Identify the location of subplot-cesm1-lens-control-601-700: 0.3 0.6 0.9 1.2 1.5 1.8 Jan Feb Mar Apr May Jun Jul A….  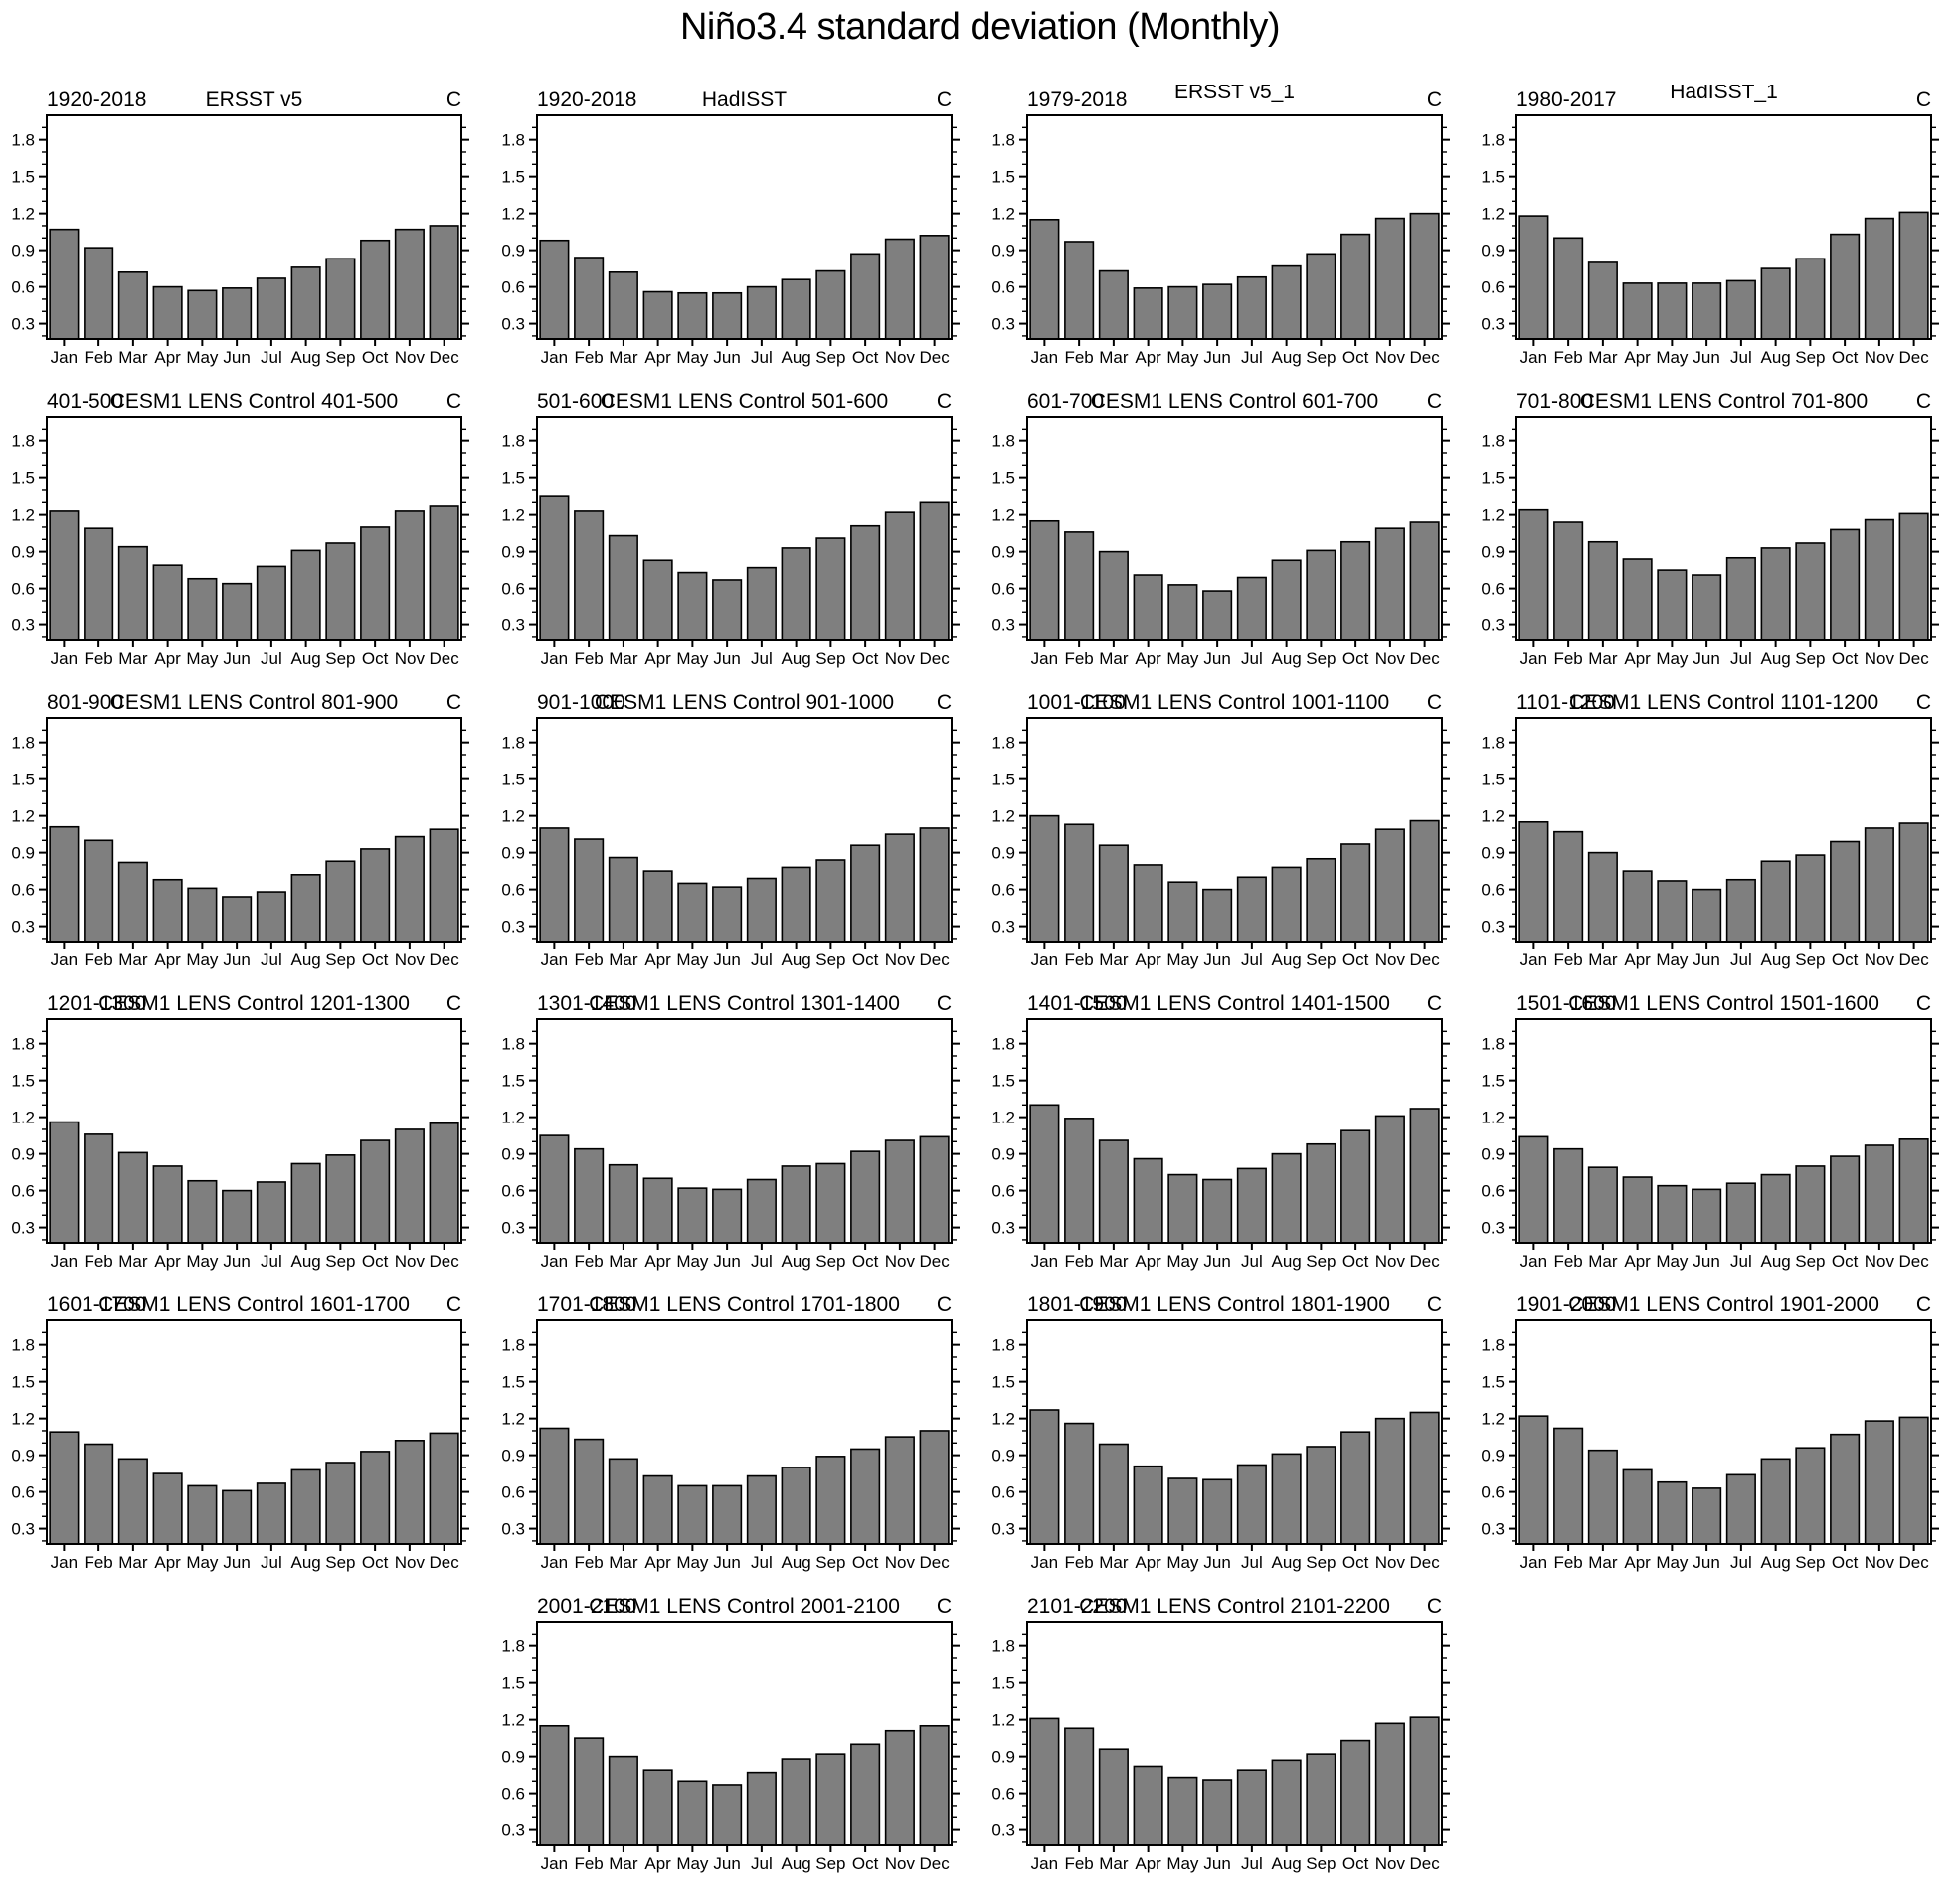
(1220, 529).